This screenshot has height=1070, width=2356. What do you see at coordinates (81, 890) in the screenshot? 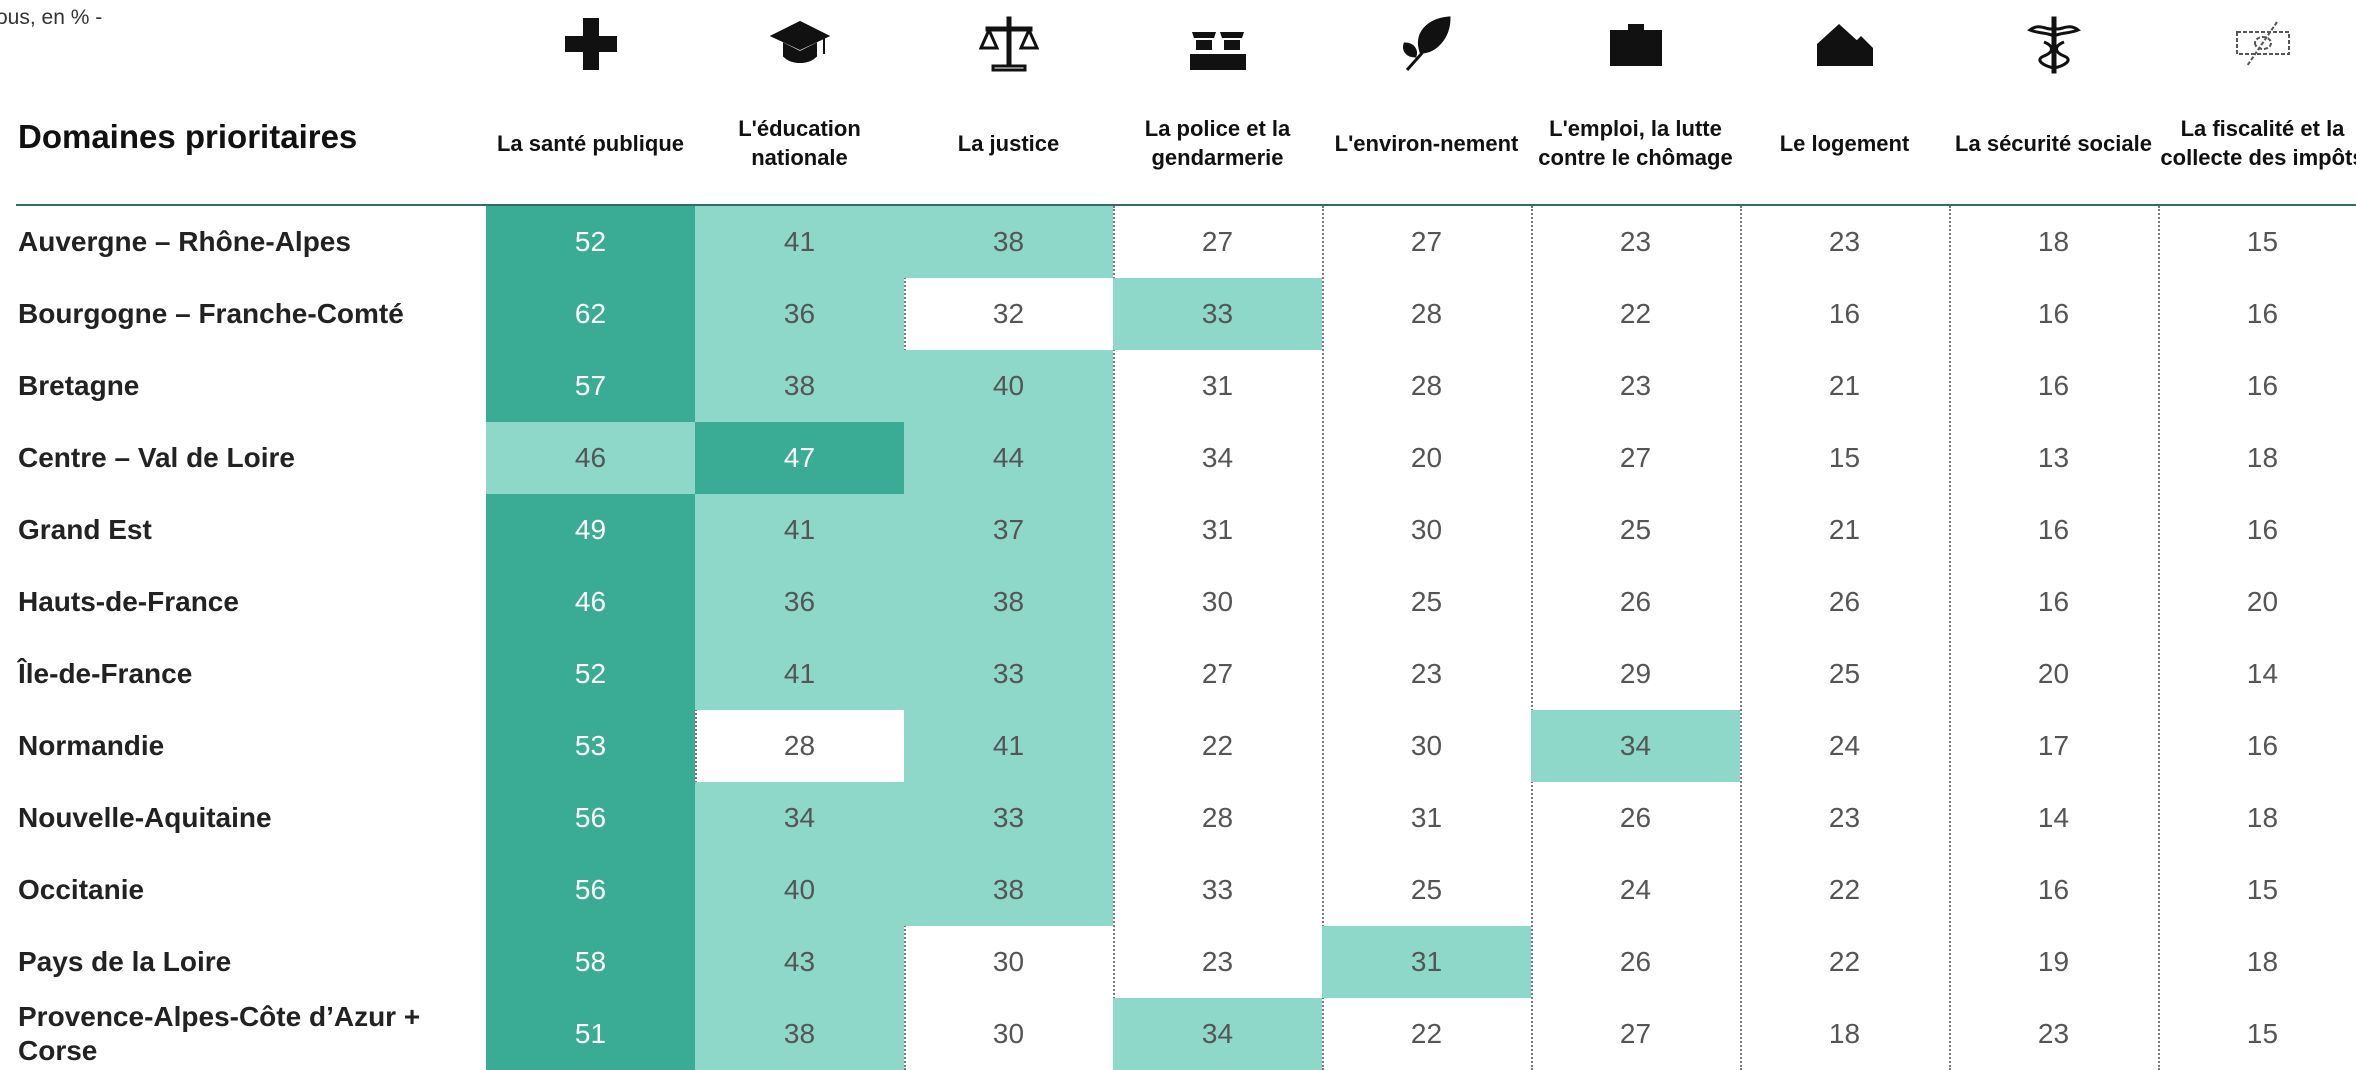
I see `row-label: Occitanie` at bounding box center [81, 890].